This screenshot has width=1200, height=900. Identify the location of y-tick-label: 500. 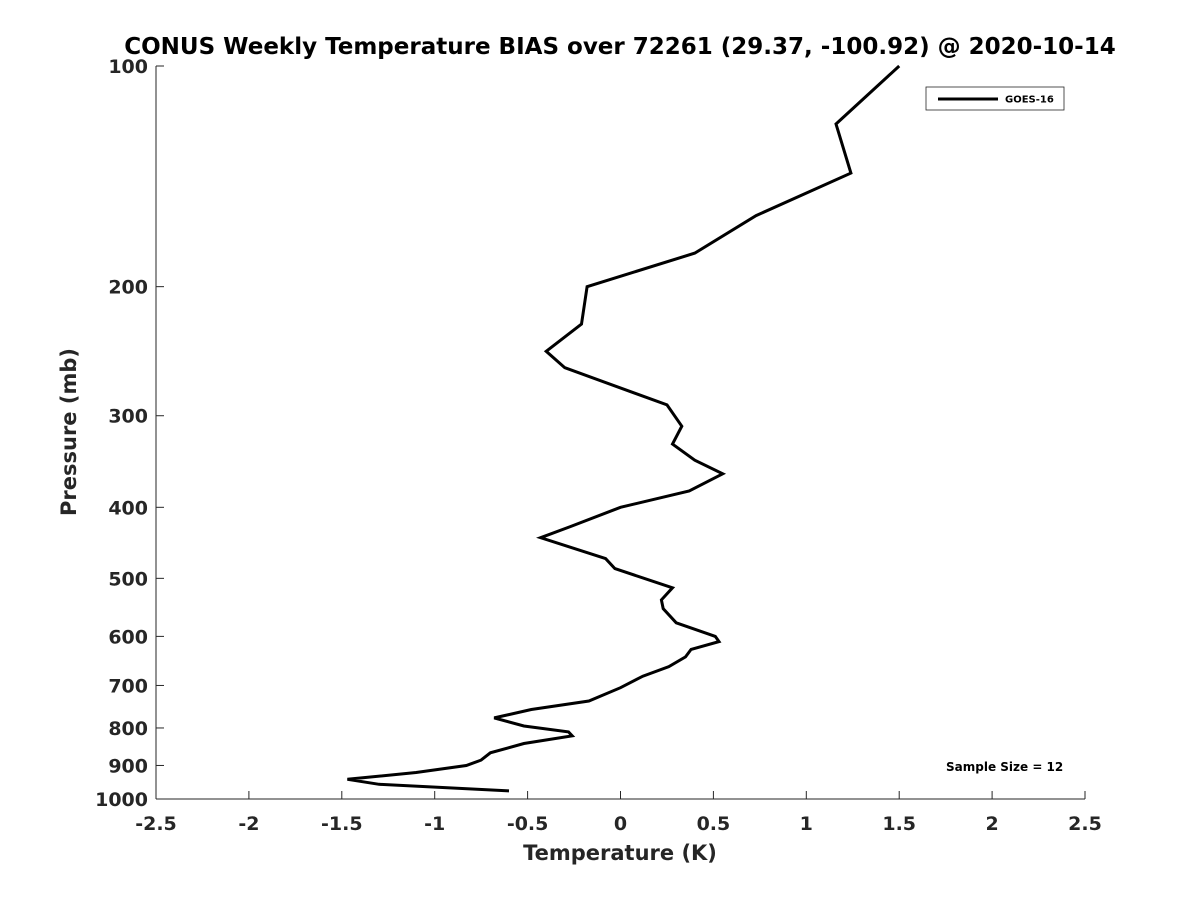
(128, 579).